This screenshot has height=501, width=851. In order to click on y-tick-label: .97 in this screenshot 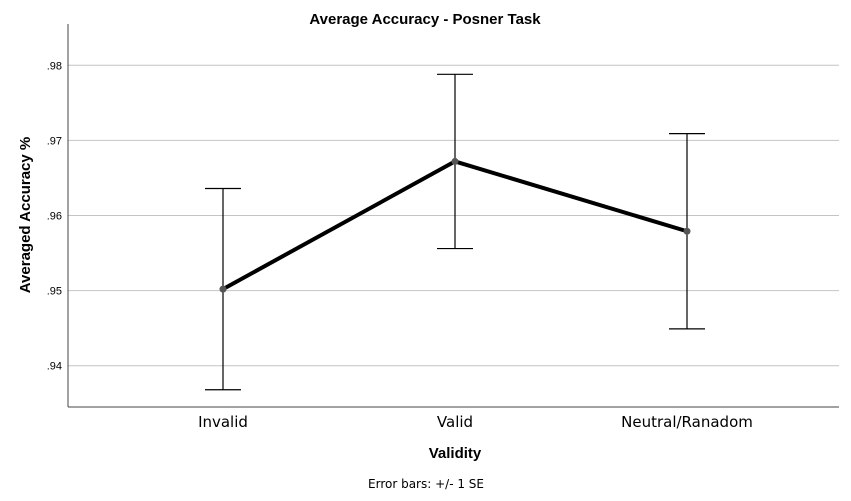, I will do `click(54, 141)`.